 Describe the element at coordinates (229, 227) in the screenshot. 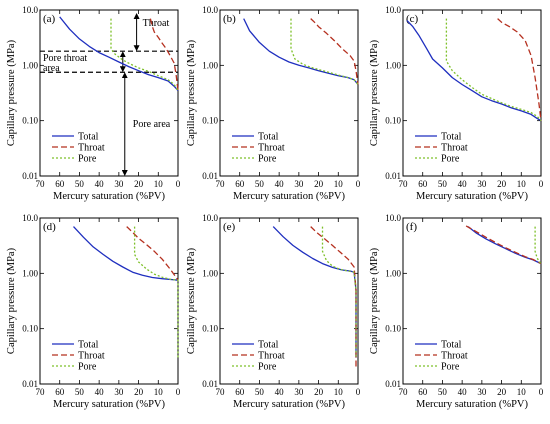

I see `panel-label: (e)` at that location.